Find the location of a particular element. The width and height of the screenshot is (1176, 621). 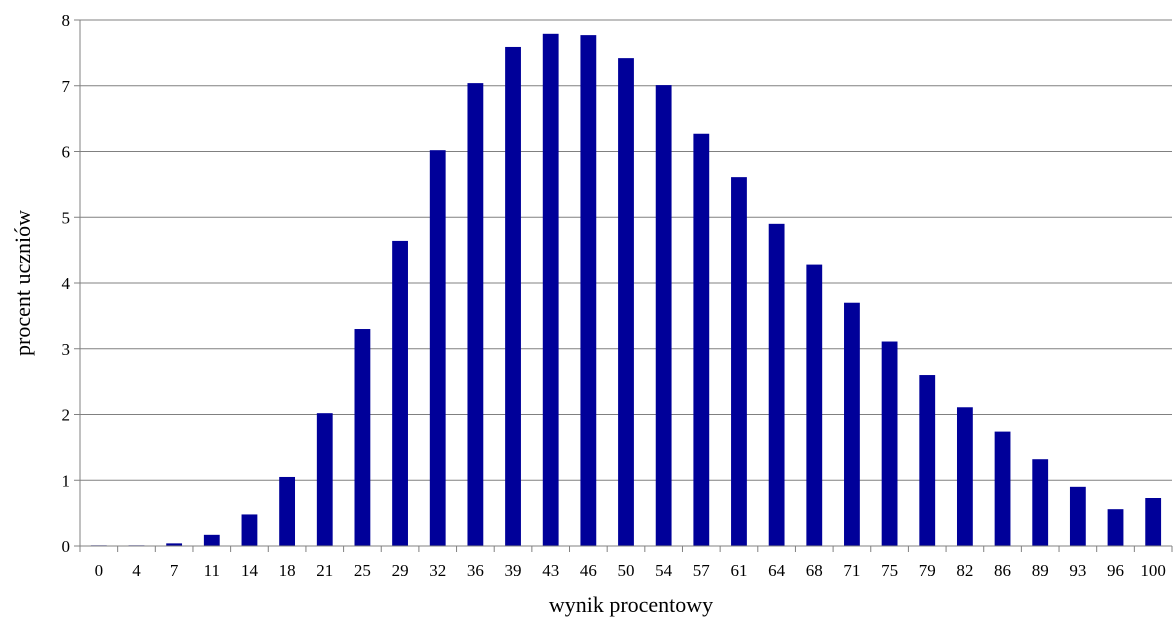

x-tick-label: 25 is located at coordinates (362, 570).